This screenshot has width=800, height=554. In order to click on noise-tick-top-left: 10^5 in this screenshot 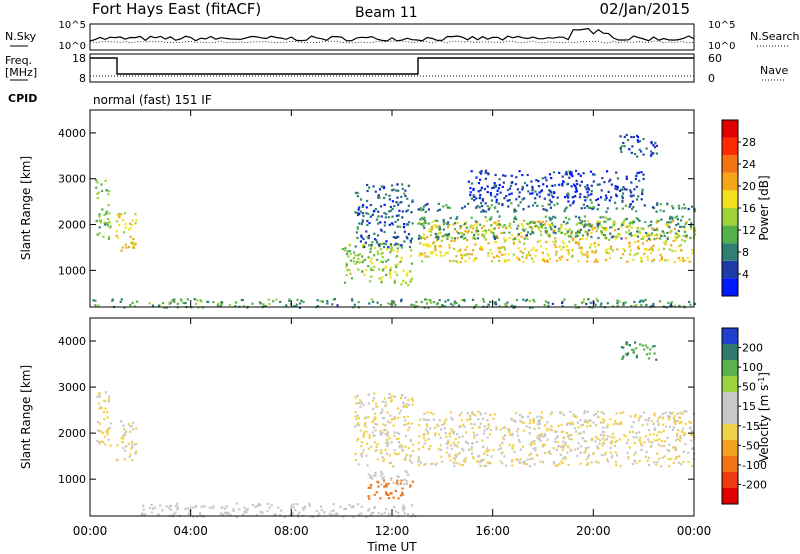, I will do `click(72, 25)`.